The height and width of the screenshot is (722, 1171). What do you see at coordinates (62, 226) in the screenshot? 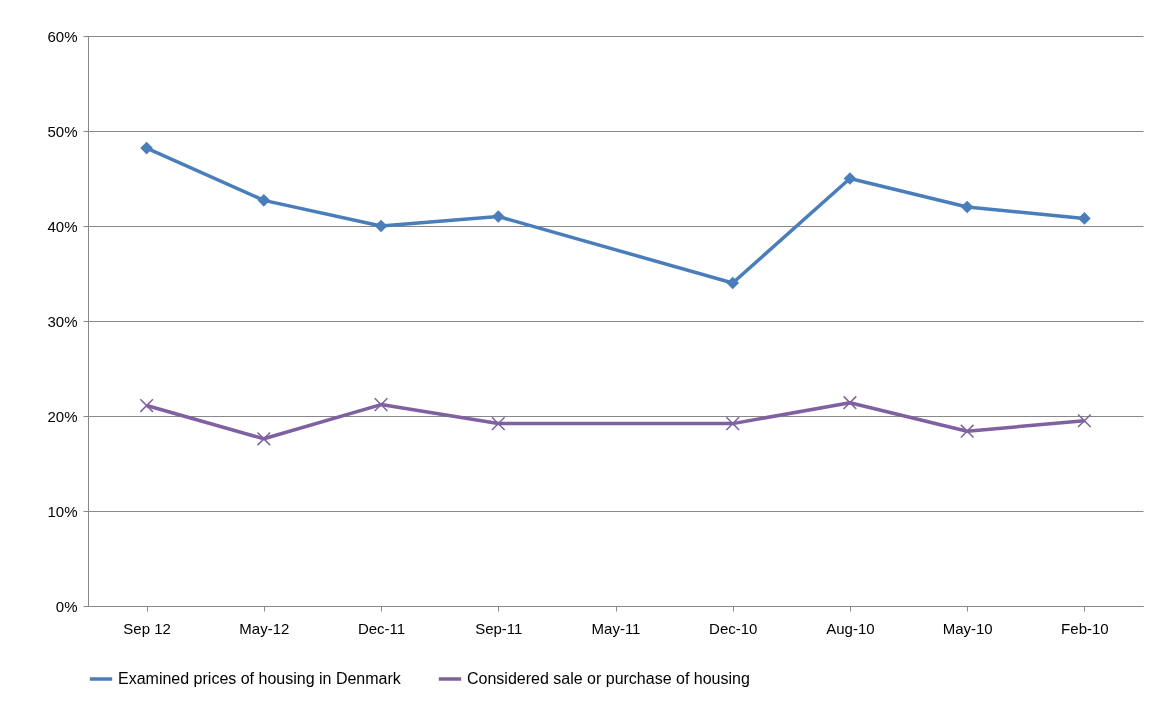
I see `y-tick-label: 40%` at bounding box center [62, 226].